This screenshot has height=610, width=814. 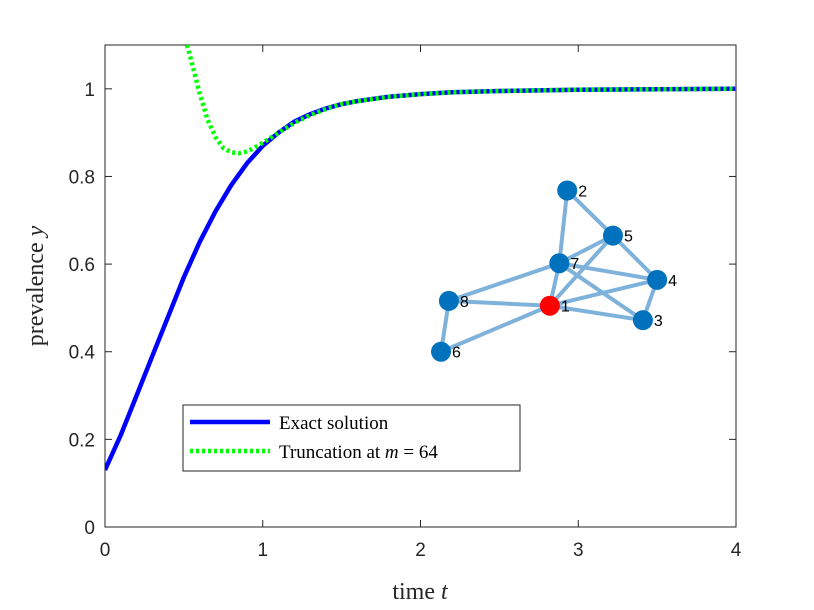 What do you see at coordinates (582, 191) in the screenshot?
I see `network-node-label: 2` at bounding box center [582, 191].